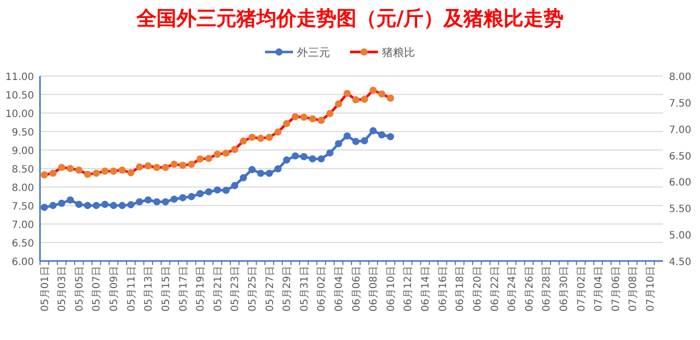 The height and width of the screenshot is (340, 700). Describe the element at coordinates (23, 170) in the screenshot. I see `y-tick-label: 8.50` at that location.